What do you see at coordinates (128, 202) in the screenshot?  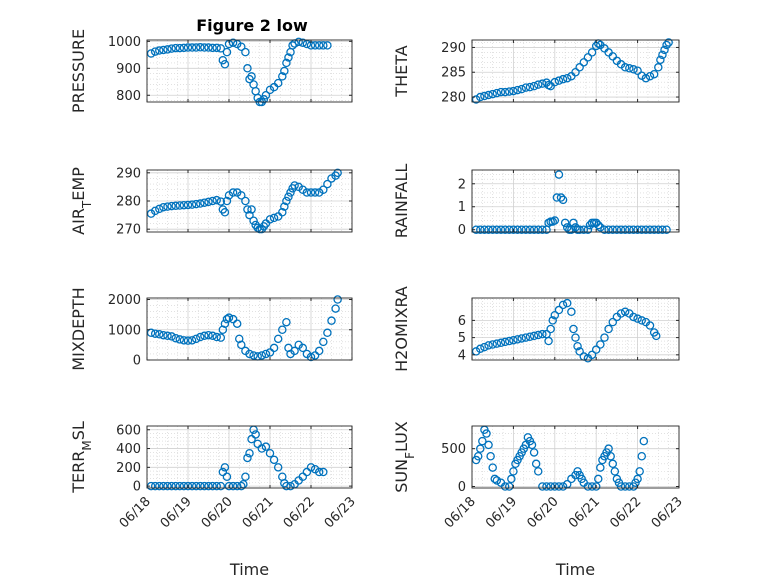 I see `y-tick-label: 280` at bounding box center [128, 202].